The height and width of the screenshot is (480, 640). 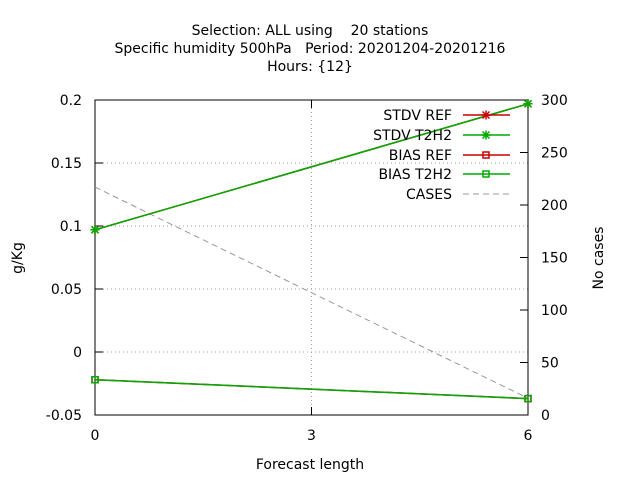 I want to click on y-axis-label: g/Kg, so click(x=18, y=258).